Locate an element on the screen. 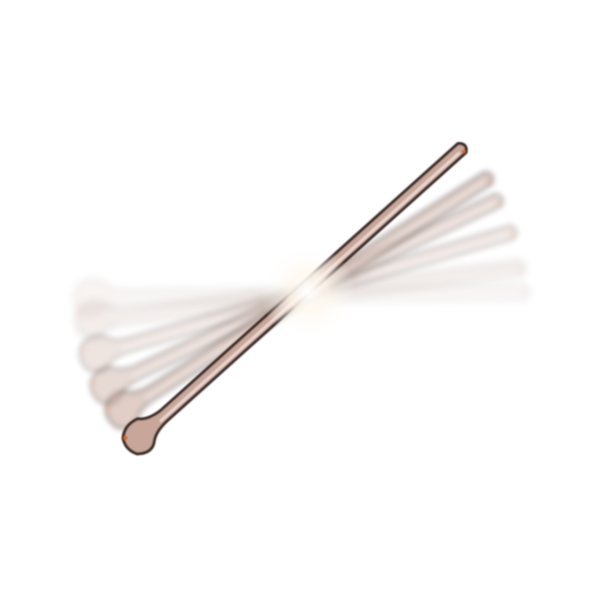  stick-frame-5-accent is located at coordinates (108, 409).